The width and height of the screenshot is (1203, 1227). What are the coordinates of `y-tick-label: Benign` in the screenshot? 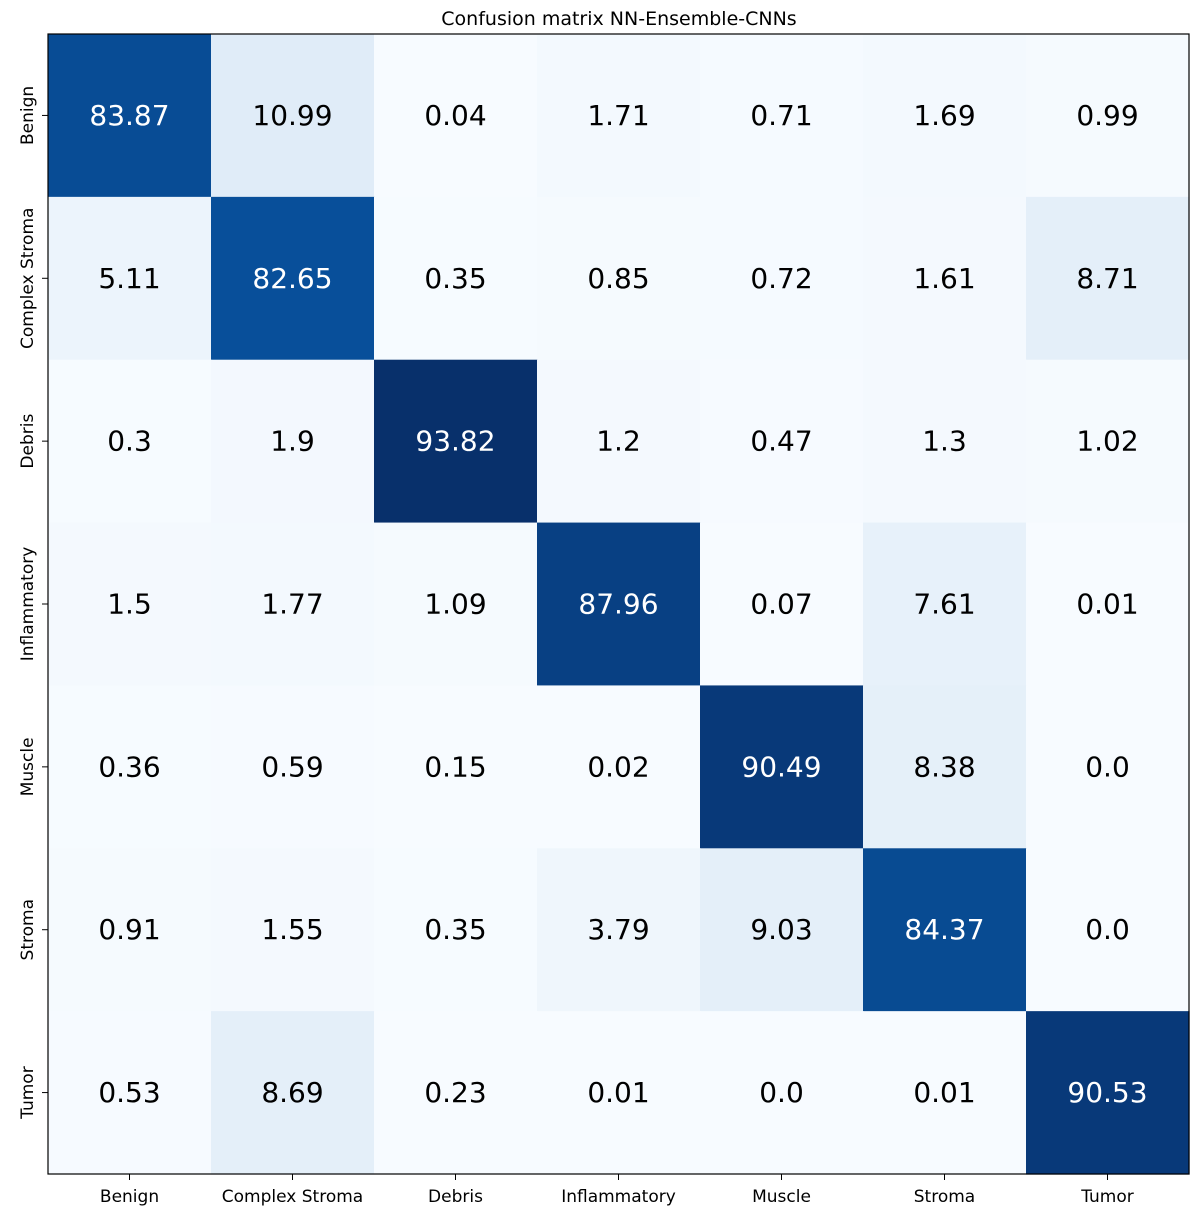 It's located at (28, 115).